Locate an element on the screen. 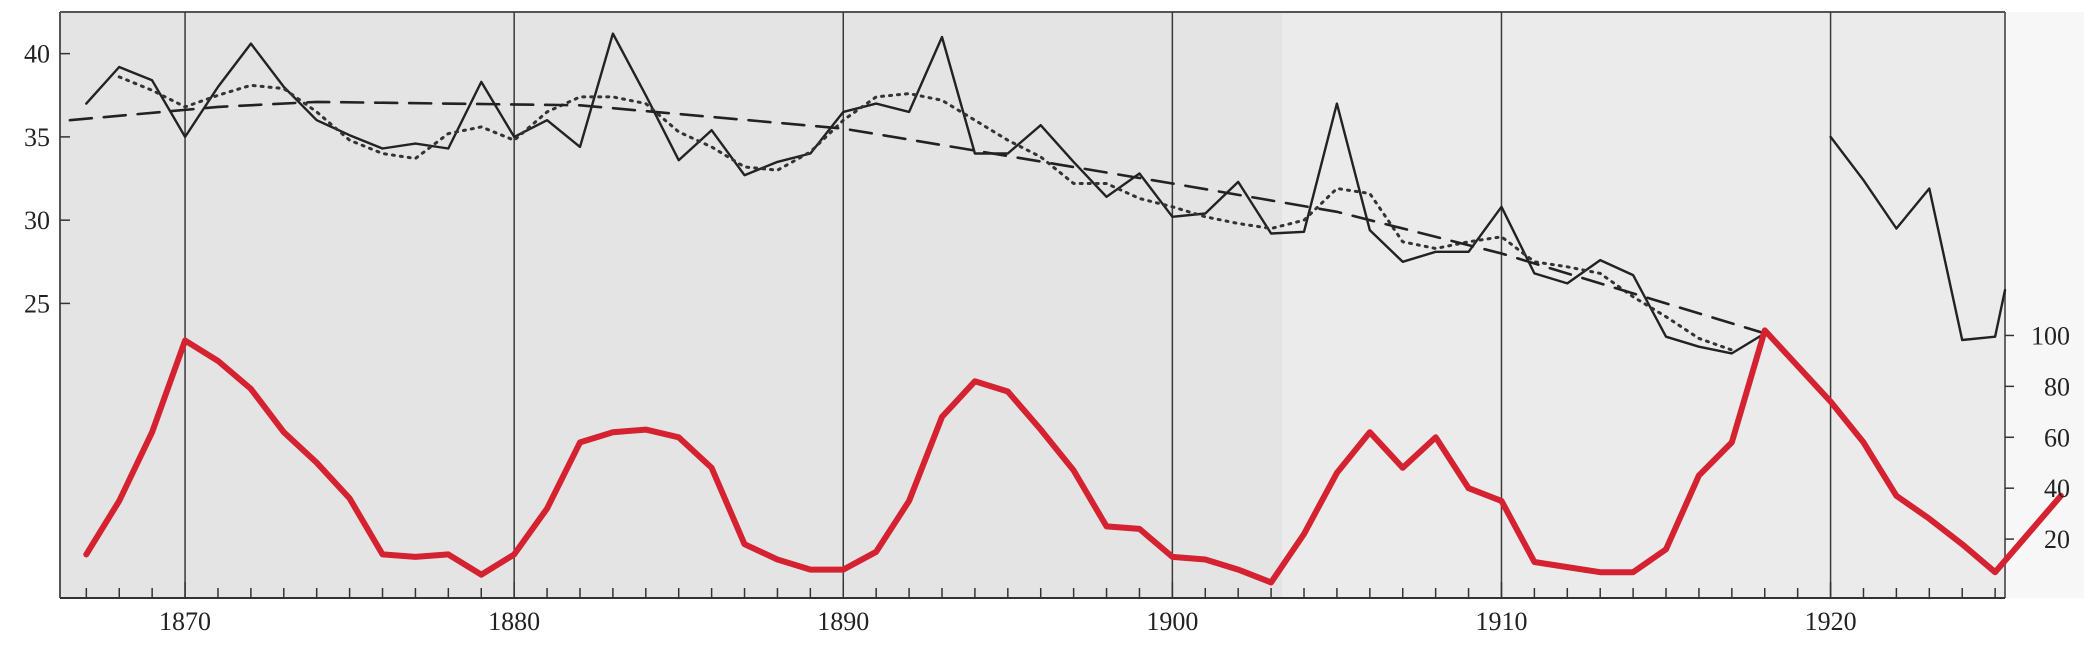 This screenshot has height=652, width=2084. lower-y-tick-label: 100 is located at coordinates (2050, 335).